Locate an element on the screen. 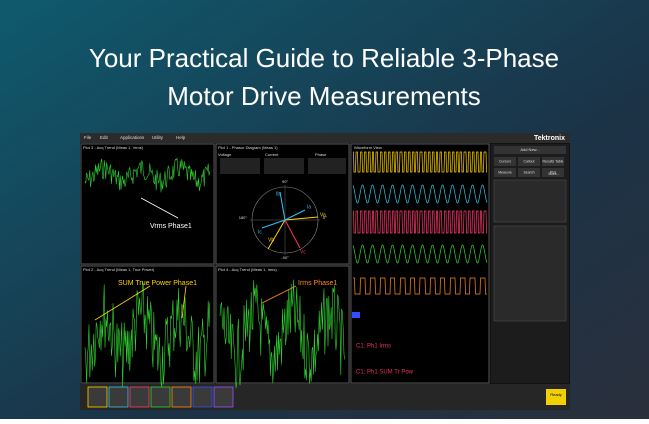  phasor-col: Current is located at coordinates (272, 154).